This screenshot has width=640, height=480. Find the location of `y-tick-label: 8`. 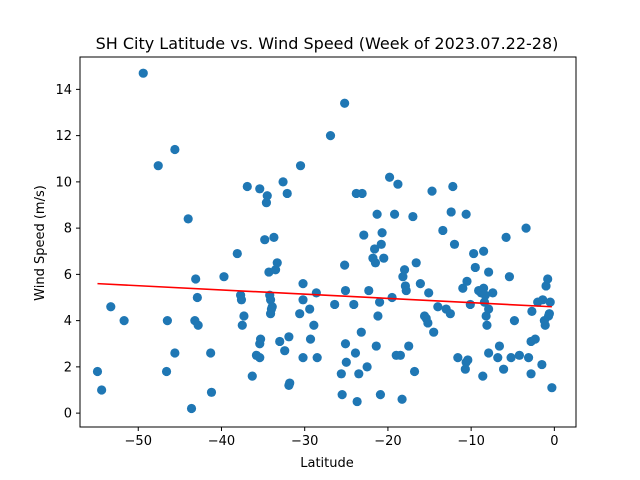

y-tick-label: 8 is located at coordinates (68, 229).